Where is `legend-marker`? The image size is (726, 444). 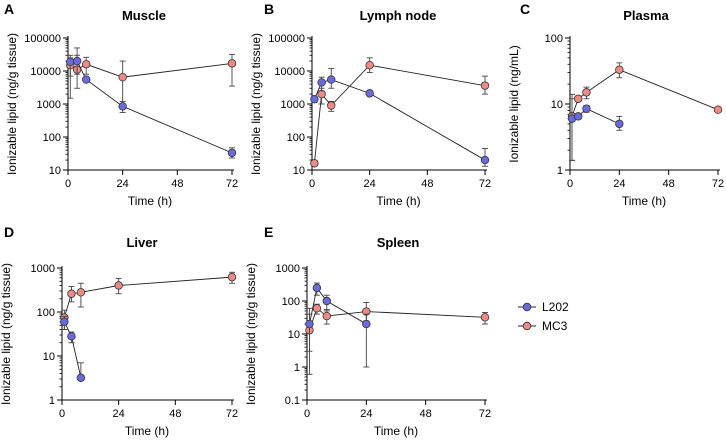
legend-marker is located at coordinates (527, 326).